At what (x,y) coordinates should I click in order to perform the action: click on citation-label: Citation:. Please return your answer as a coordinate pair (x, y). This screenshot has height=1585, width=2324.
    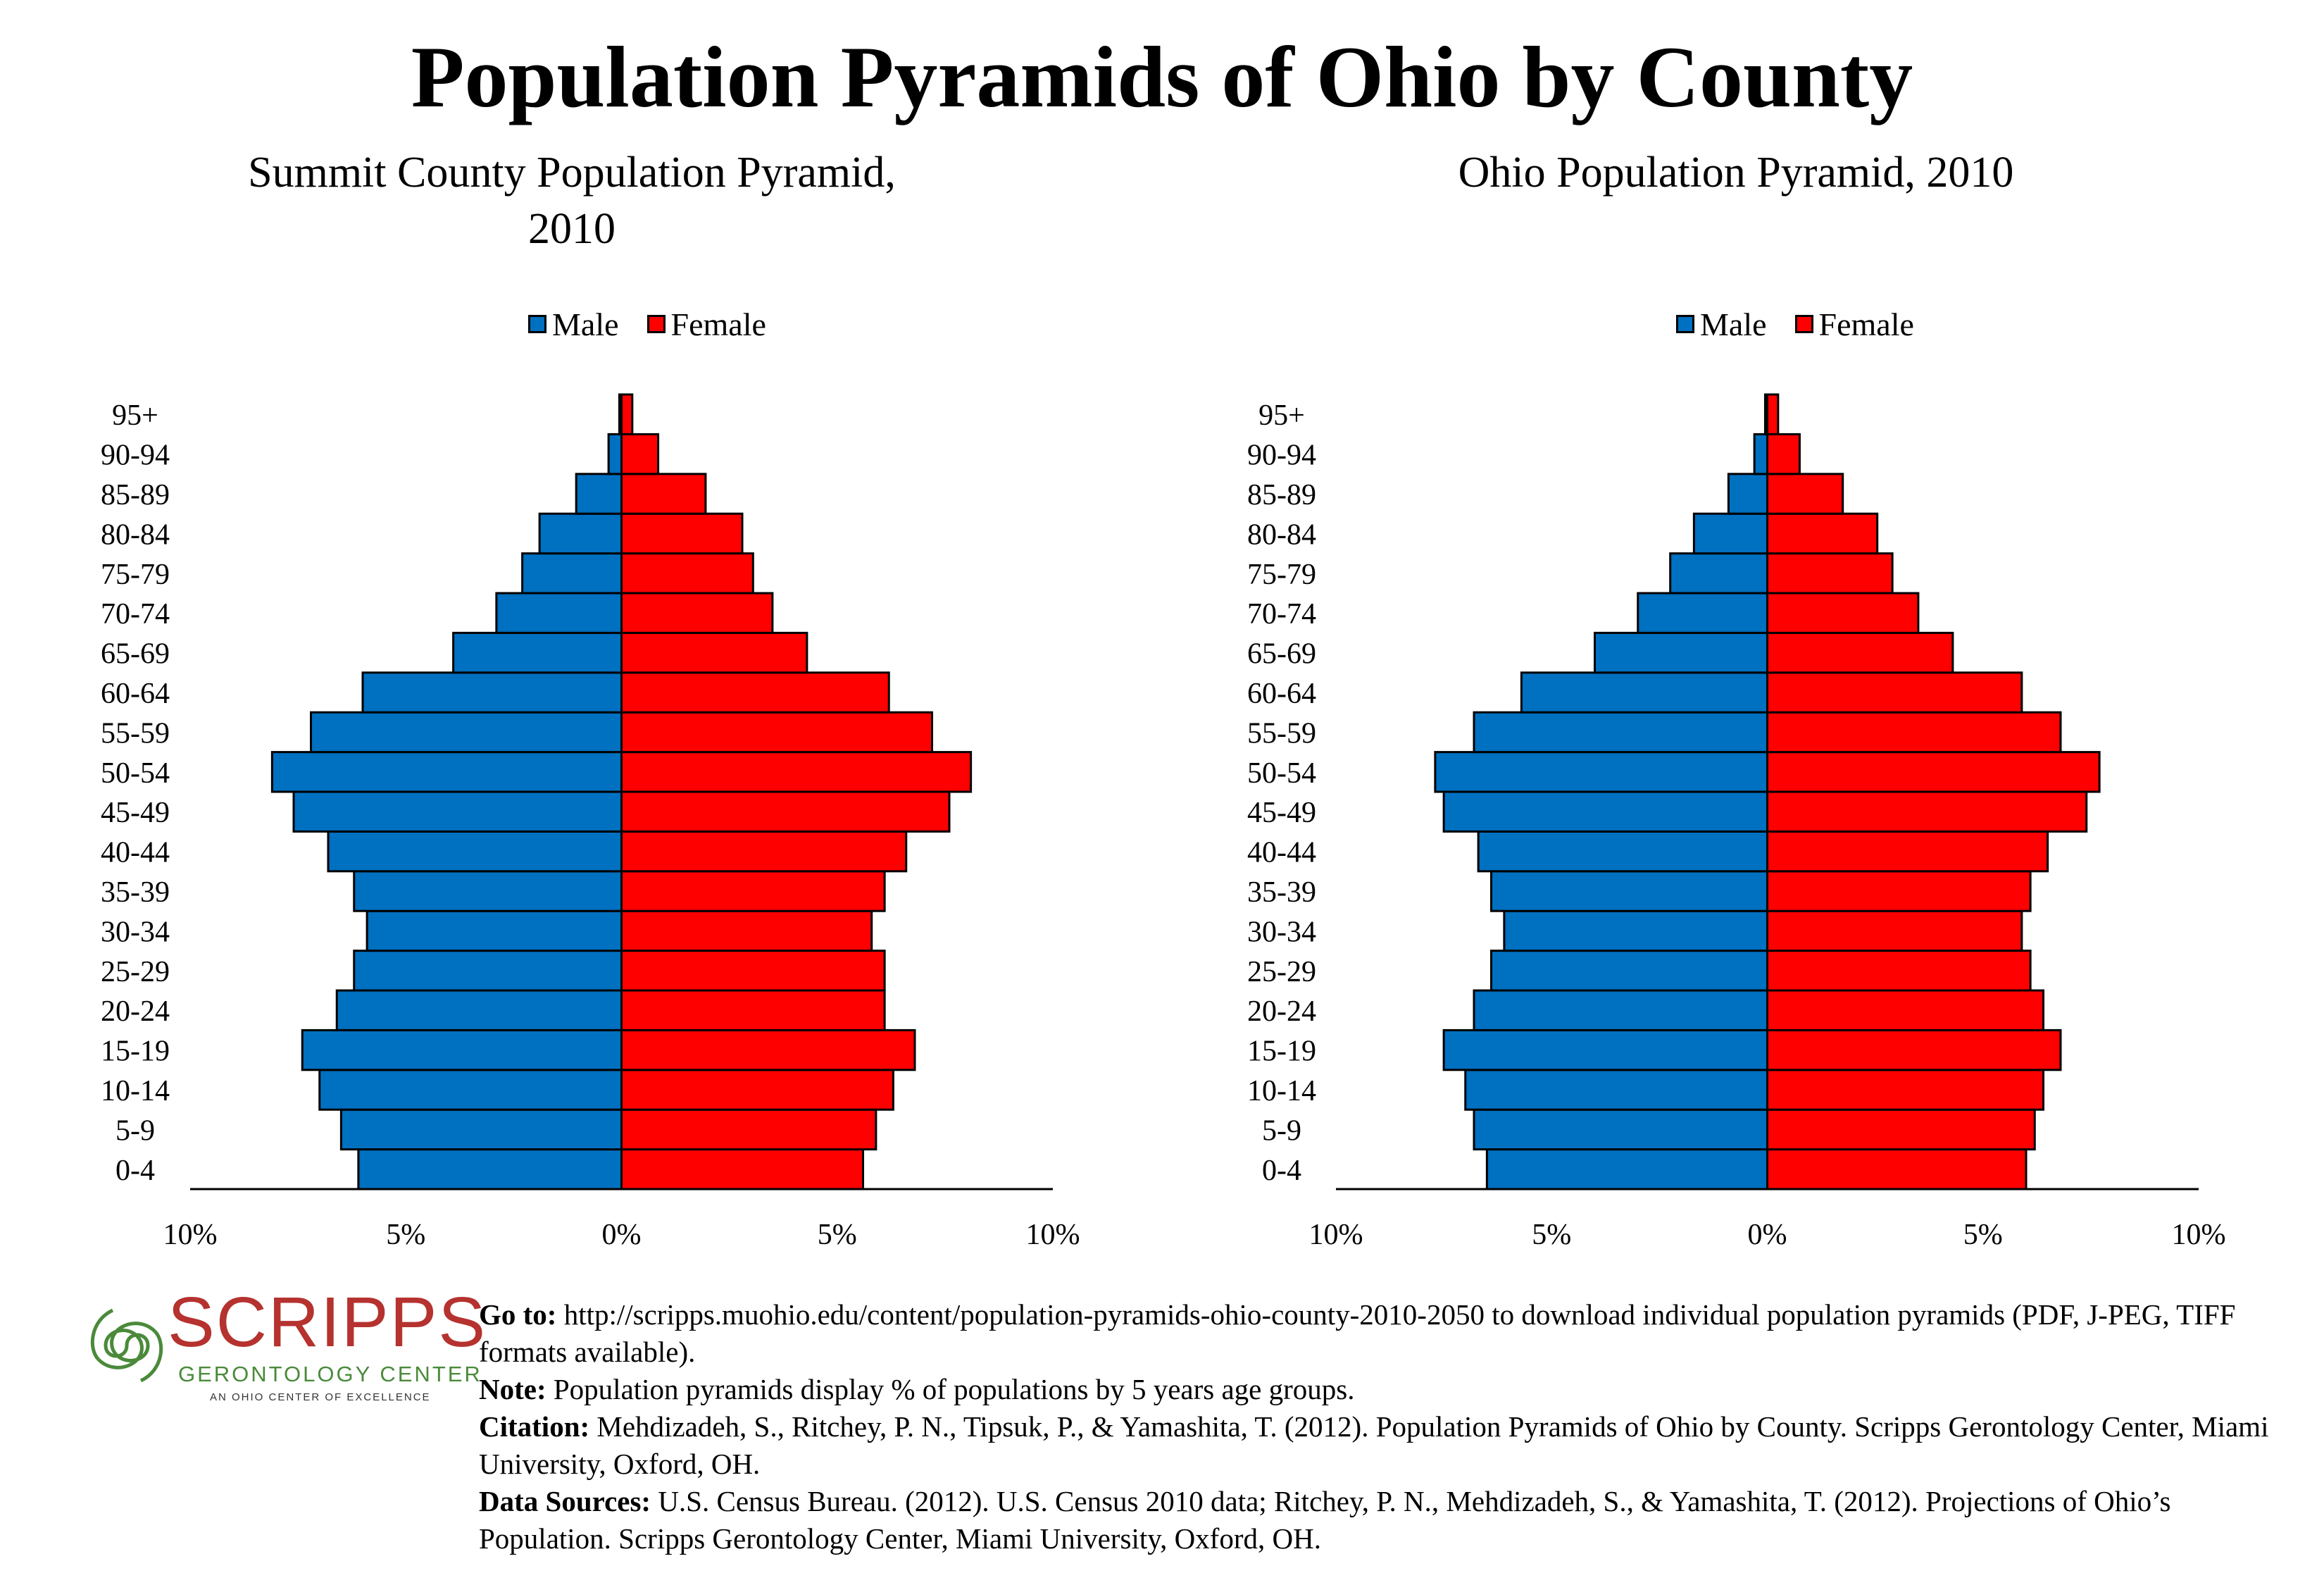
    Looking at the image, I should click on (534, 1426).